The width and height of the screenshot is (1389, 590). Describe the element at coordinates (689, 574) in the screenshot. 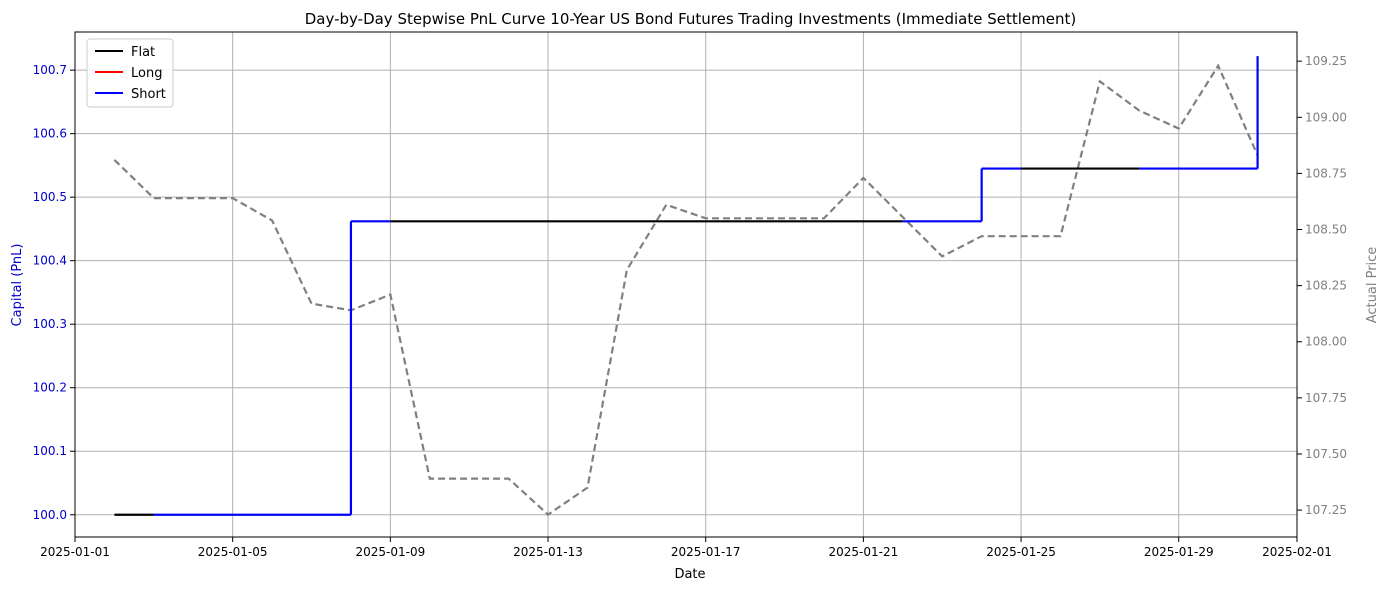

I see `x-axis-label: Date` at that location.